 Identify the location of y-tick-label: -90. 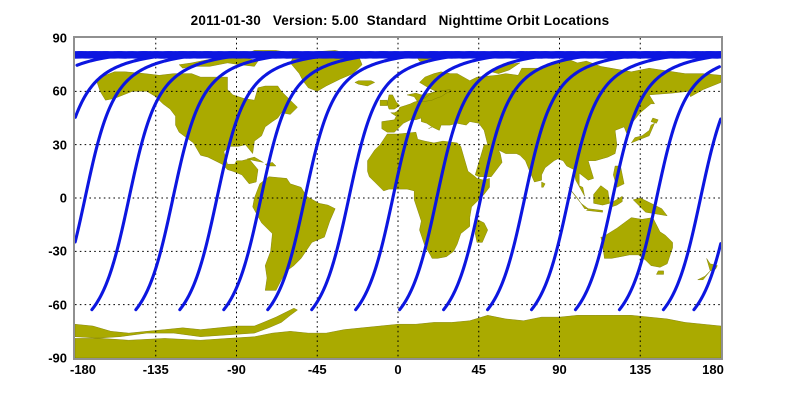
(57, 358).